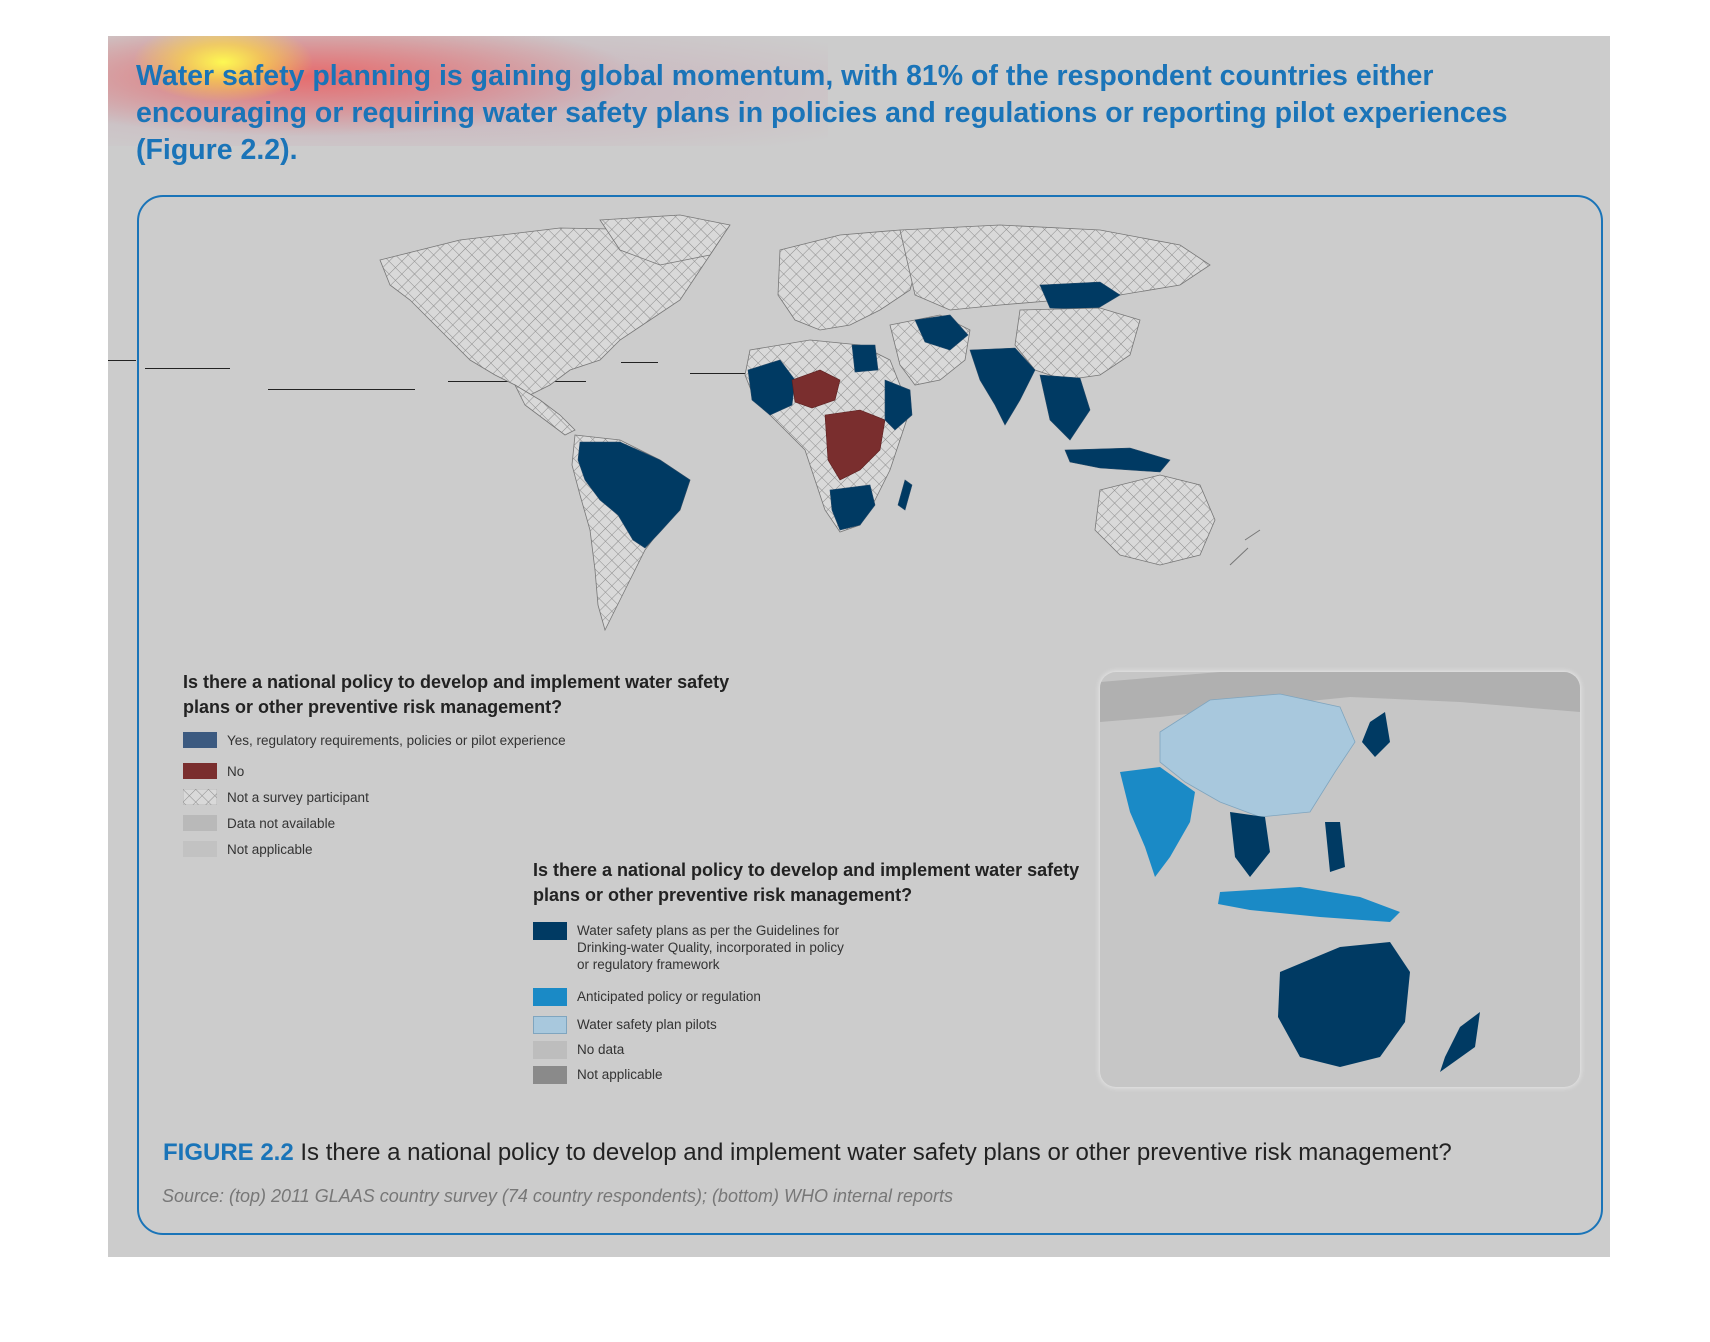 The width and height of the screenshot is (1710, 1342). Describe the element at coordinates (228, 1152) in the screenshot. I see `figure-label: FIGURE 2.2` at that location.